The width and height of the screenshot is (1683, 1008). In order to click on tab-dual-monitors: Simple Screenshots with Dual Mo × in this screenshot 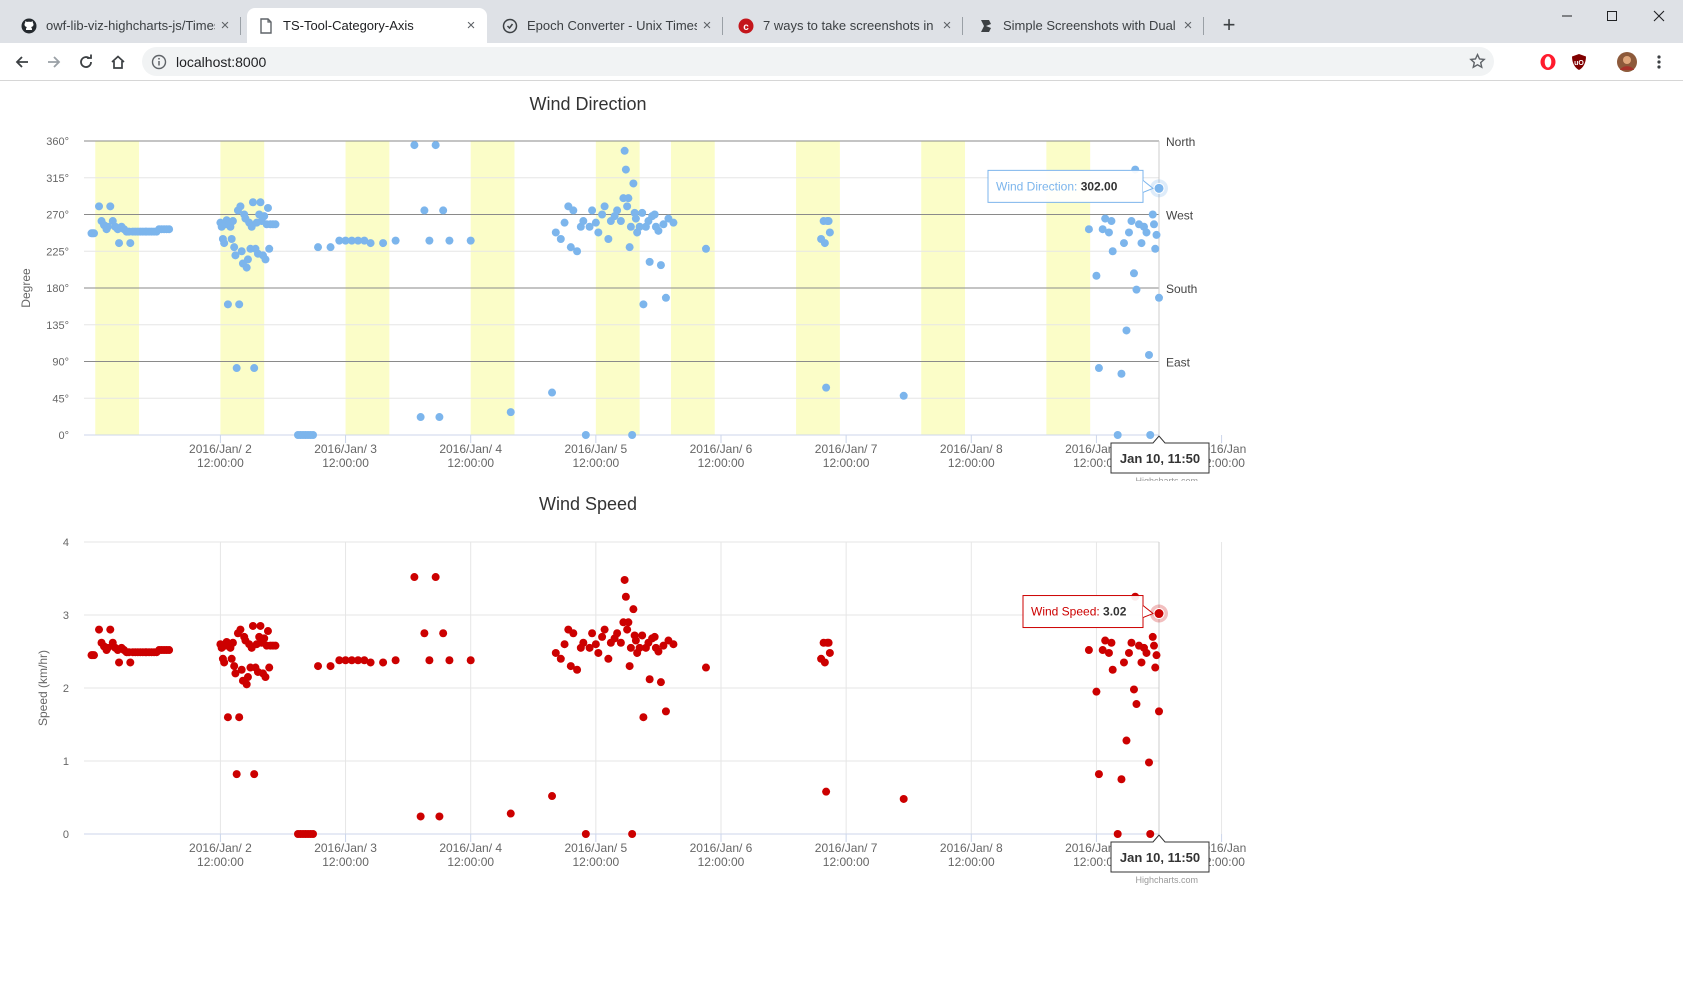, I will do `click(1085, 25)`.